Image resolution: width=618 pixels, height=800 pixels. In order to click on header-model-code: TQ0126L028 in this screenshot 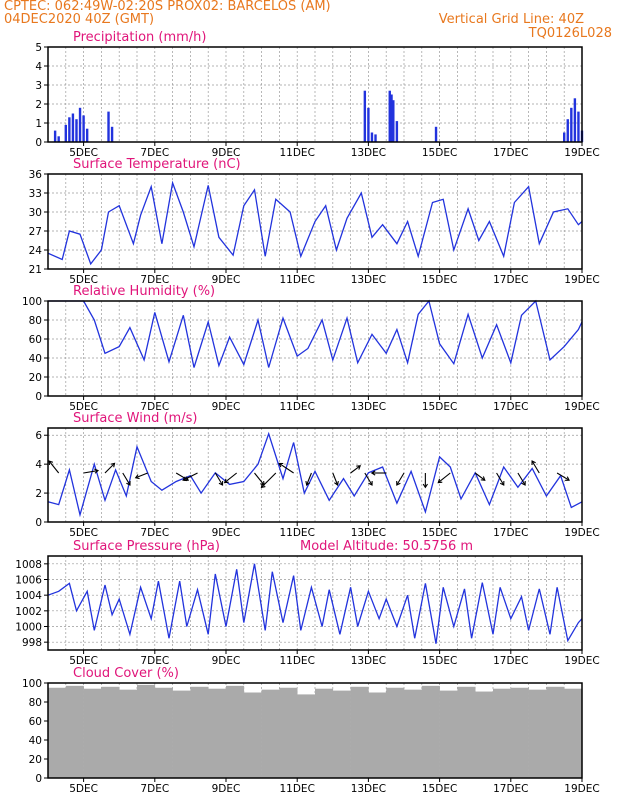, I will do `click(570, 33)`.